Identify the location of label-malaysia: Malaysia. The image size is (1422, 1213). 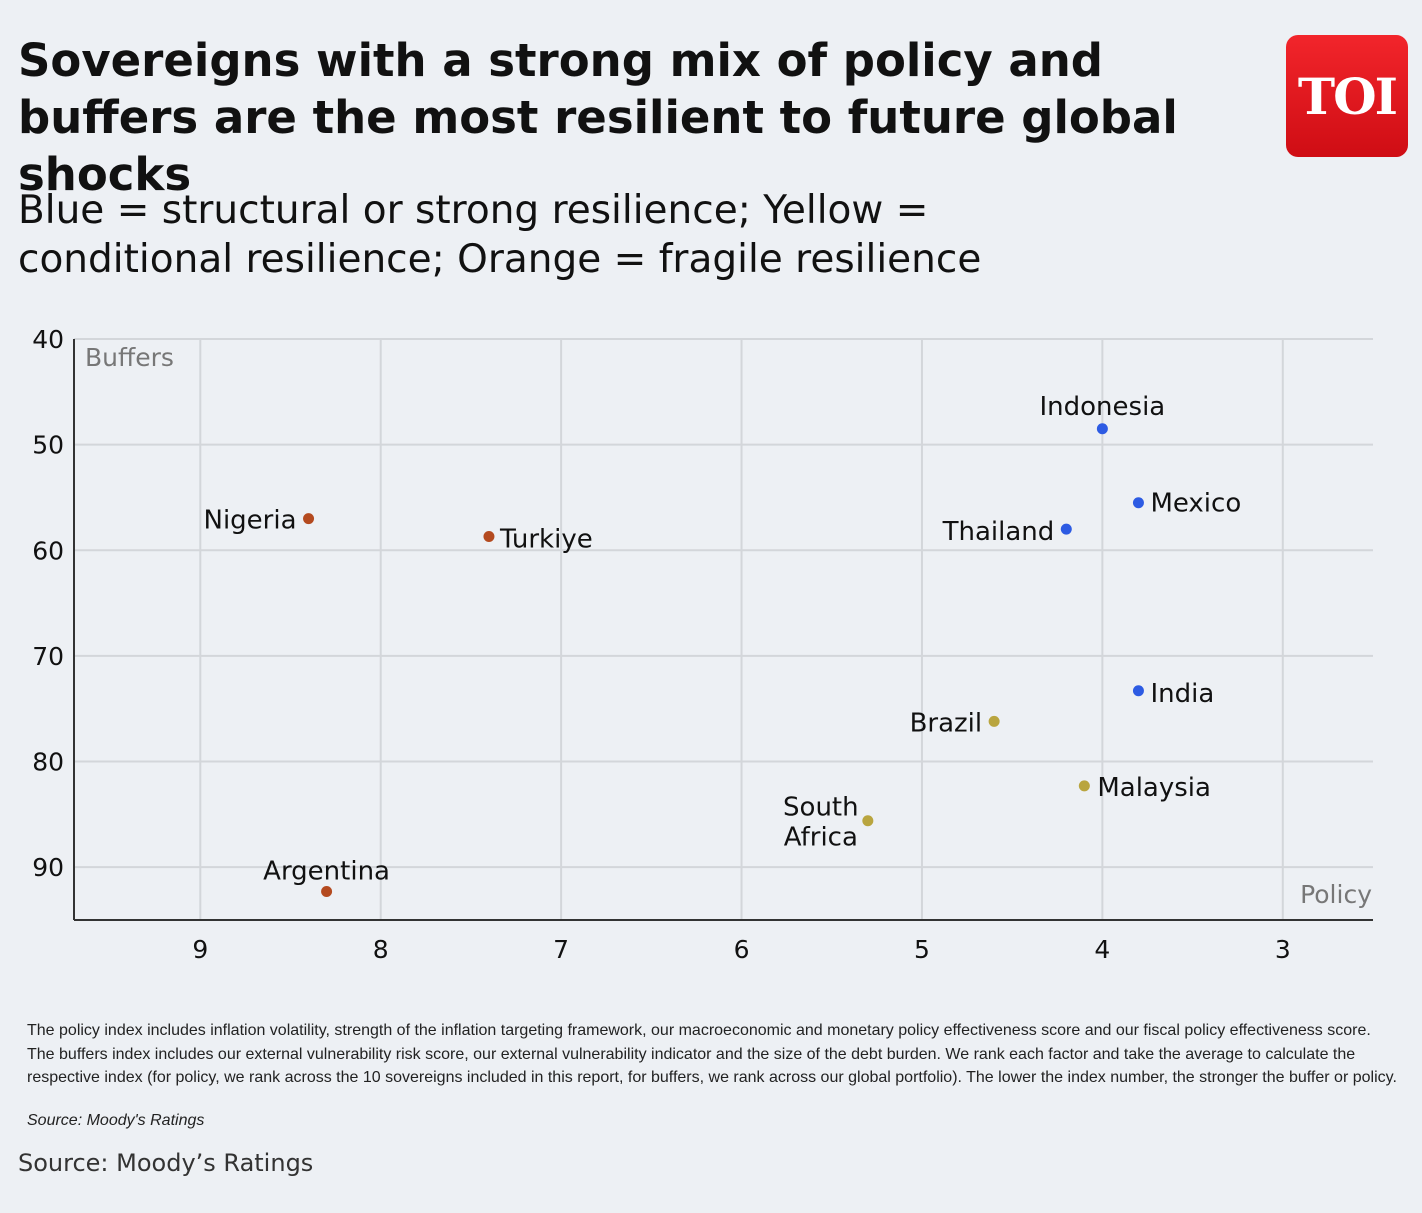
(1154, 788).